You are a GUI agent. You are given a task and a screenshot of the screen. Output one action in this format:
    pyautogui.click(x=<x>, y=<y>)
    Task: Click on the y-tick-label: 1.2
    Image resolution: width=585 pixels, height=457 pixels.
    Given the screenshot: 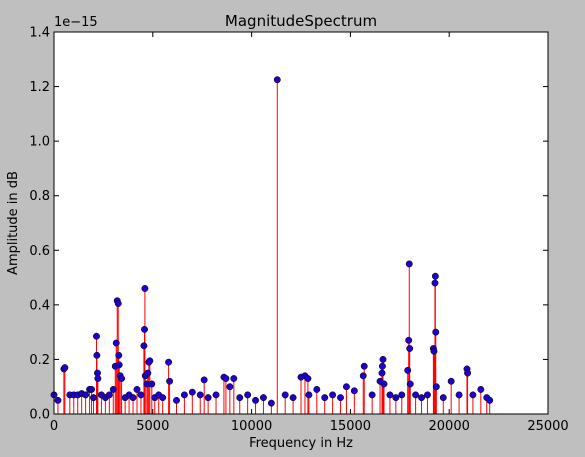 What is the action you would take?
    pyautogui.click(x=39, y=87)
    